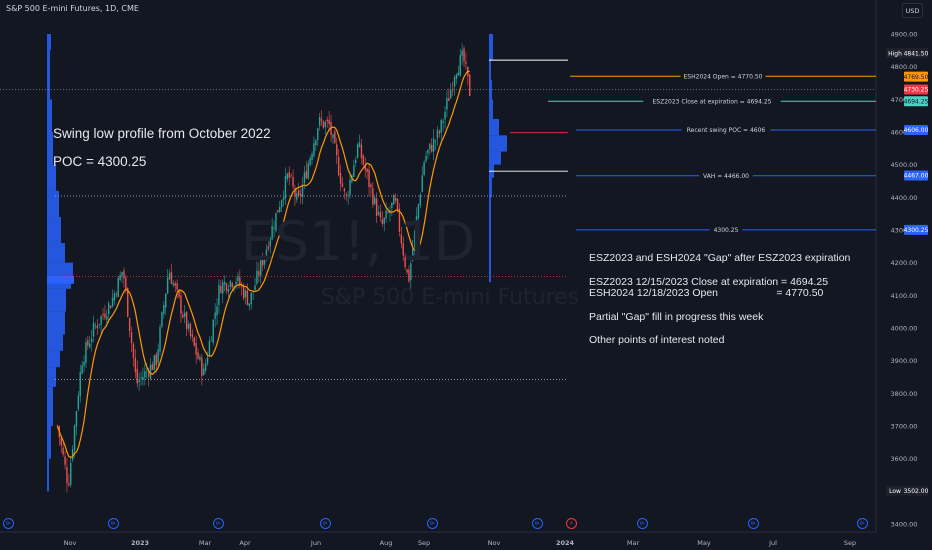 The image size is (932, 550). I want to click on earnings-event-icon: ⚡, so click(571, 523).